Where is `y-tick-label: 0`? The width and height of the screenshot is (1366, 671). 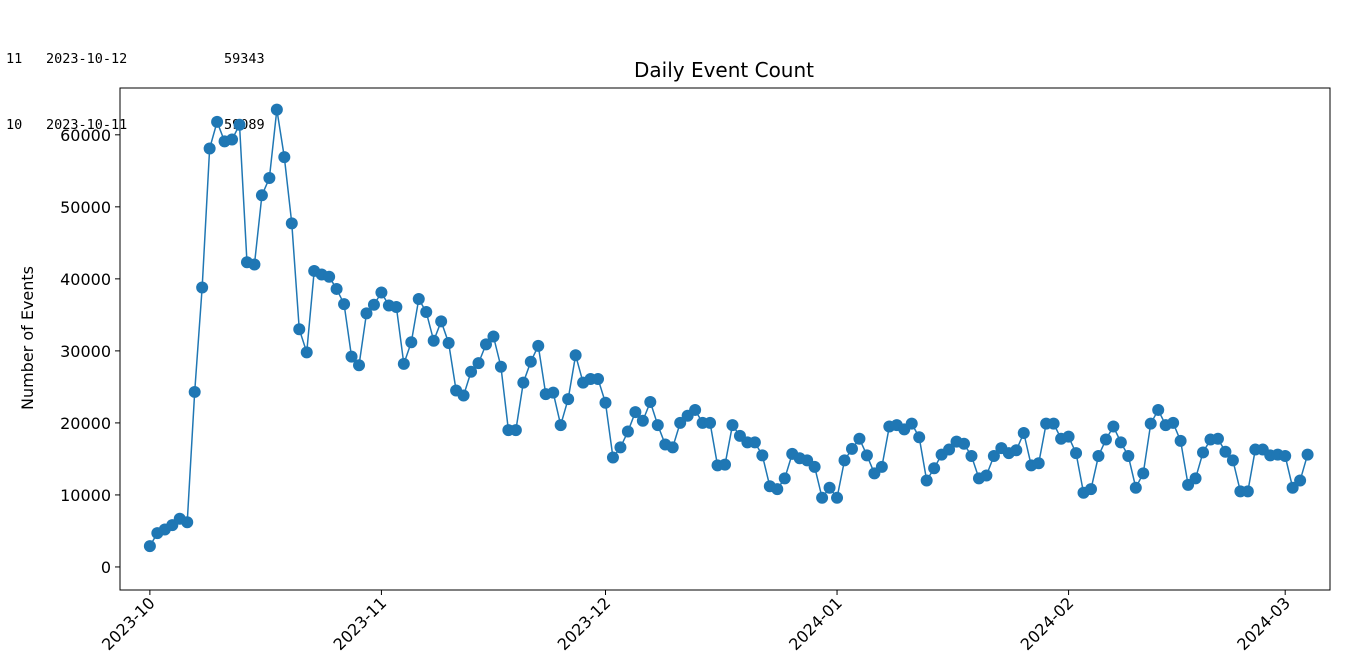 y-tick-label: 0 is located at coordinates (106, 567).